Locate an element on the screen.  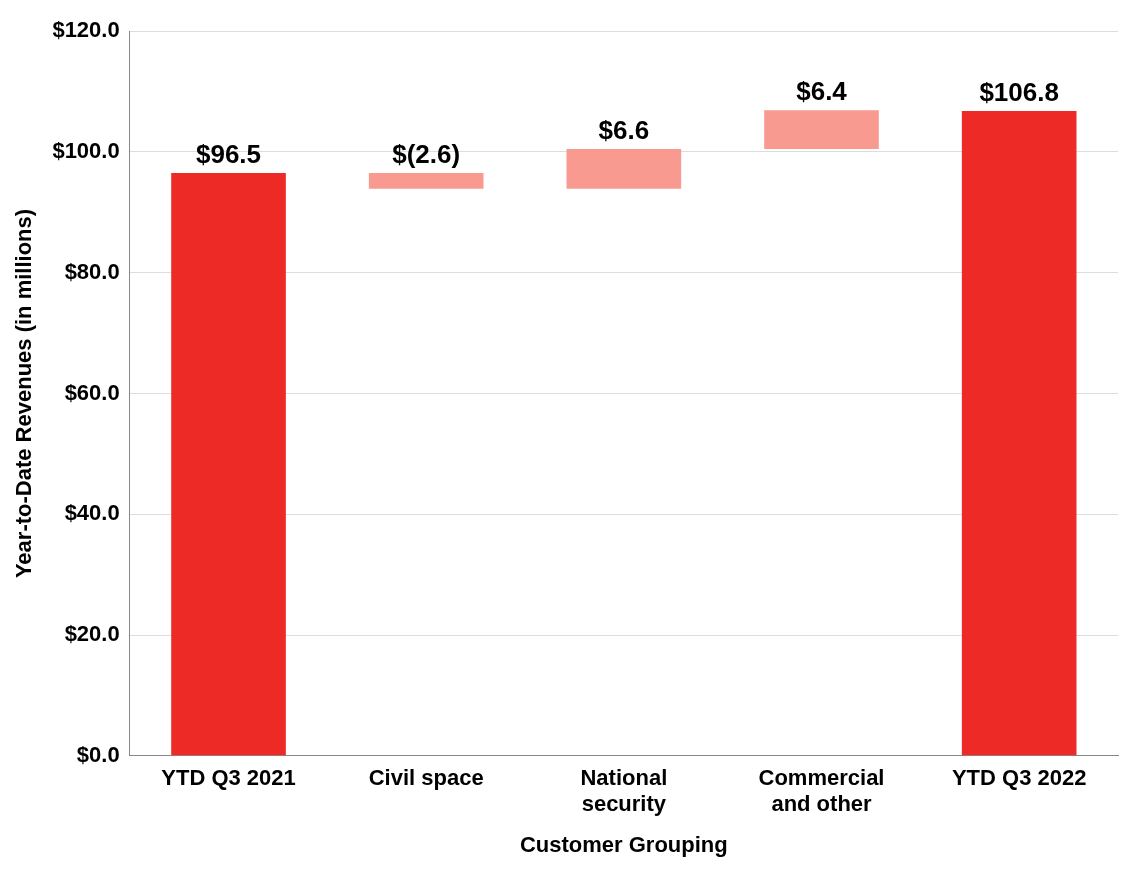
y-tick-label: $120.0 is located at coordinates (86, 30).